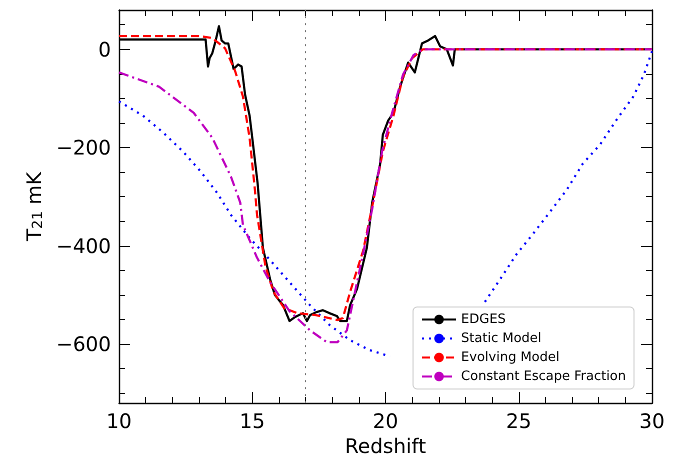 Image resolution: width=696 pixels, height=469 pixels. What do you see at coordinates (385, 446) in the screenshot?
I see `x-axis-title: Redshift` at bounding box center [385, 446].